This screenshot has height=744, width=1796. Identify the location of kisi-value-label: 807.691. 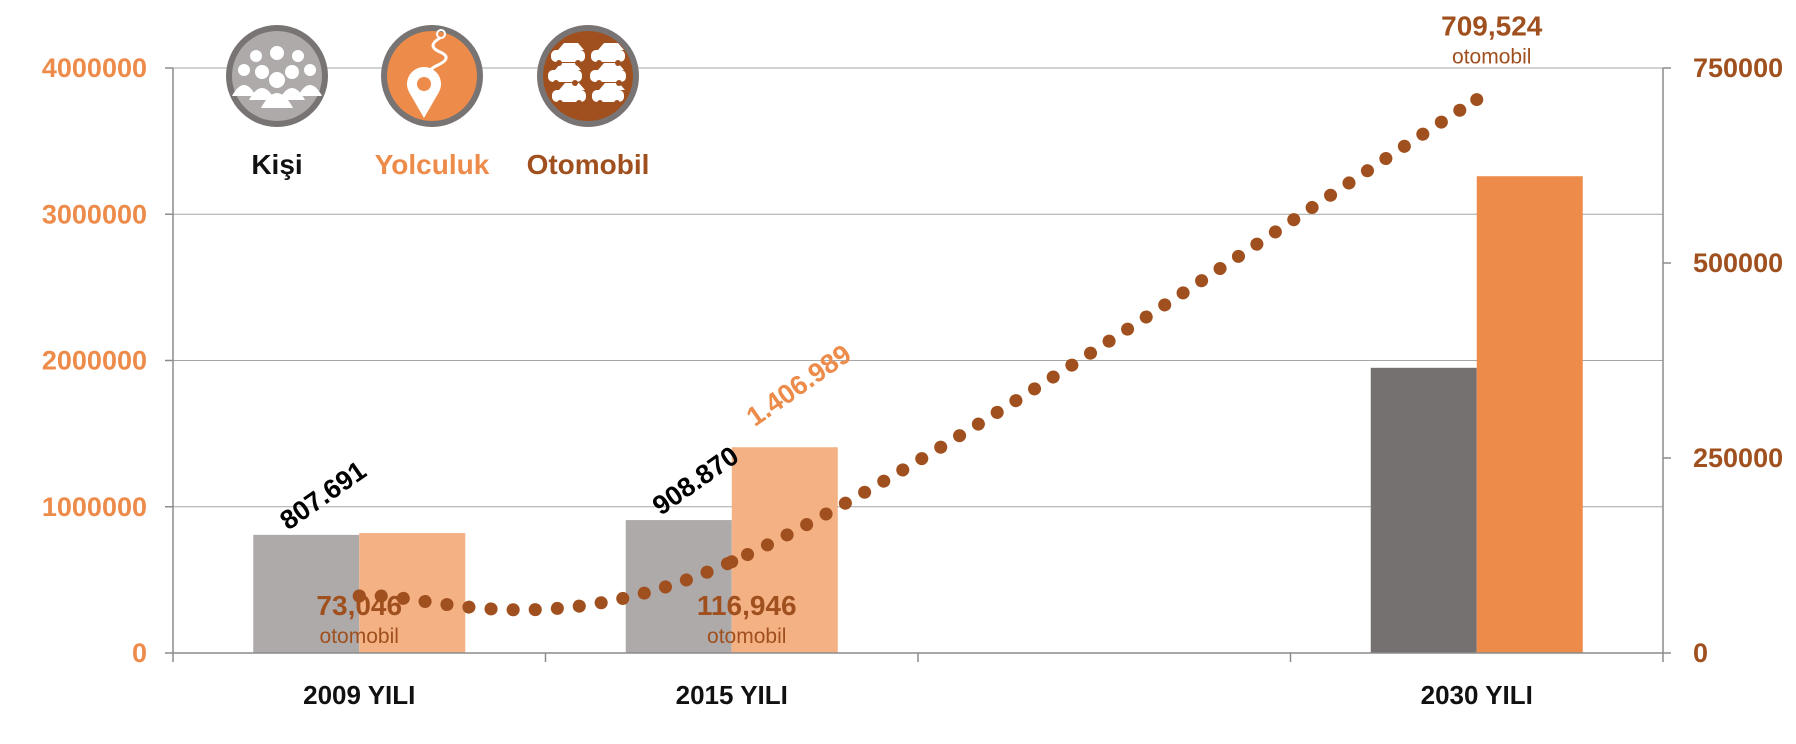
(322, 495).